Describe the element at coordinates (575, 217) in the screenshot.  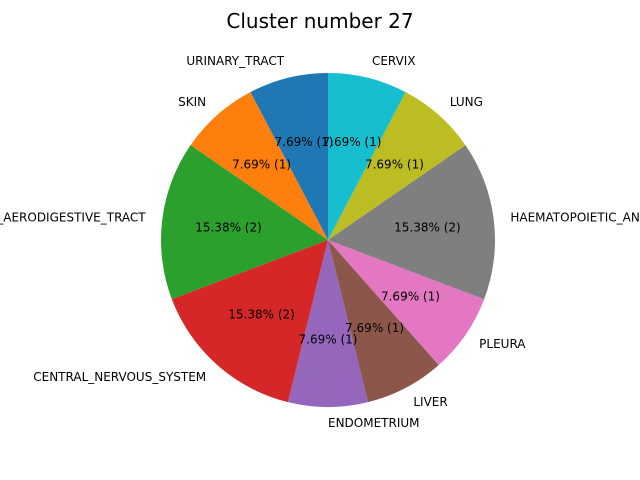
I see `slice-label: HAEMATOPOIETIC_AND_LYMPHOID_TISSUE` at that location.